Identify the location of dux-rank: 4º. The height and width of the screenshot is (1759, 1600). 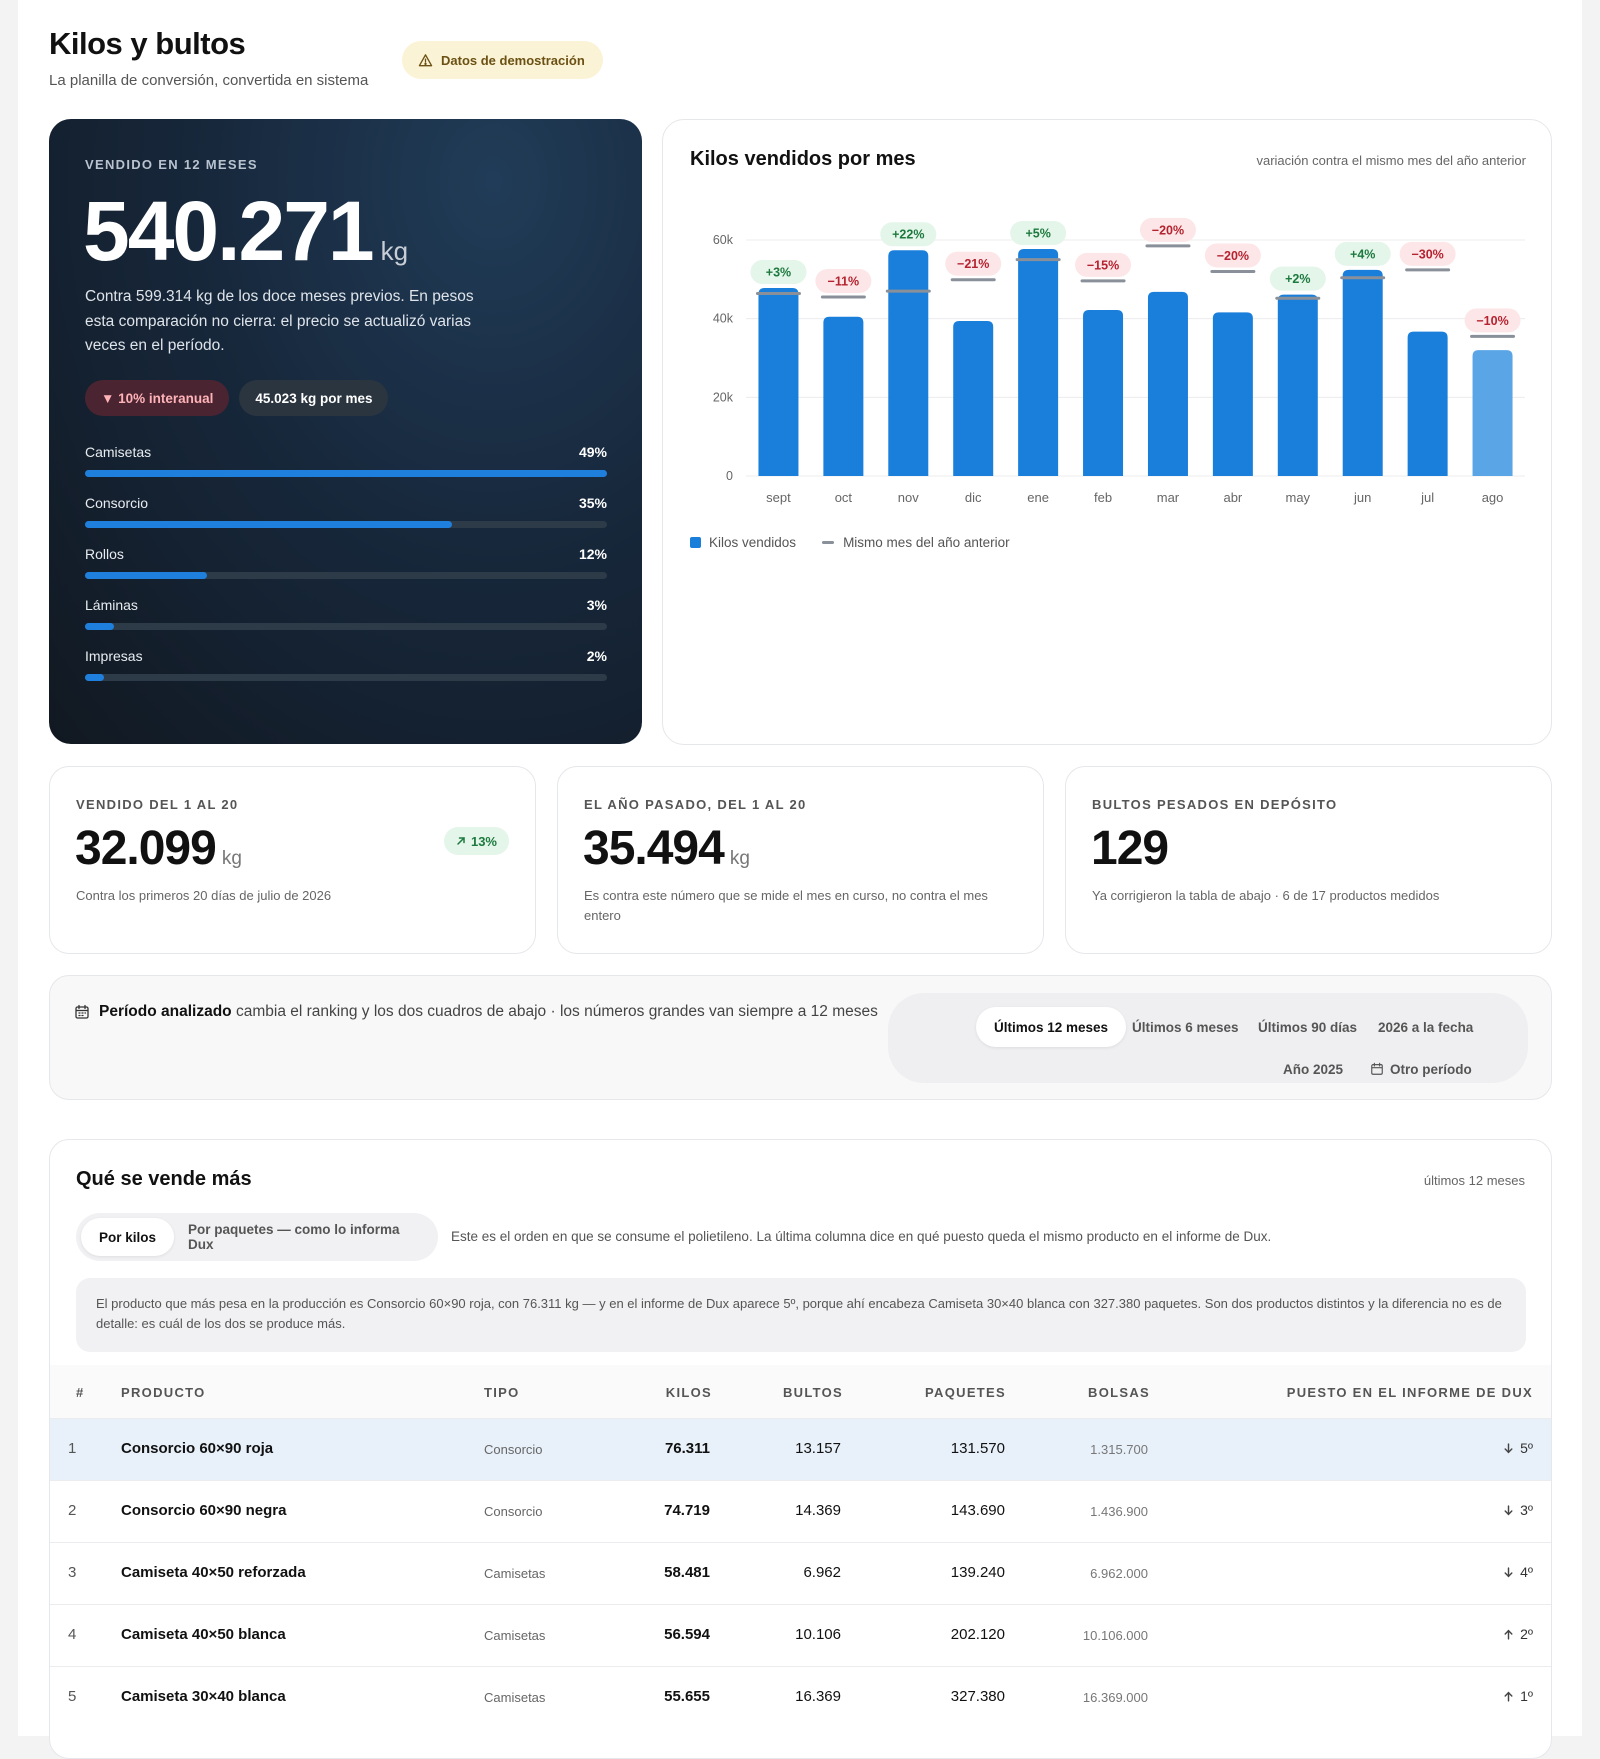
(1518, 1572).